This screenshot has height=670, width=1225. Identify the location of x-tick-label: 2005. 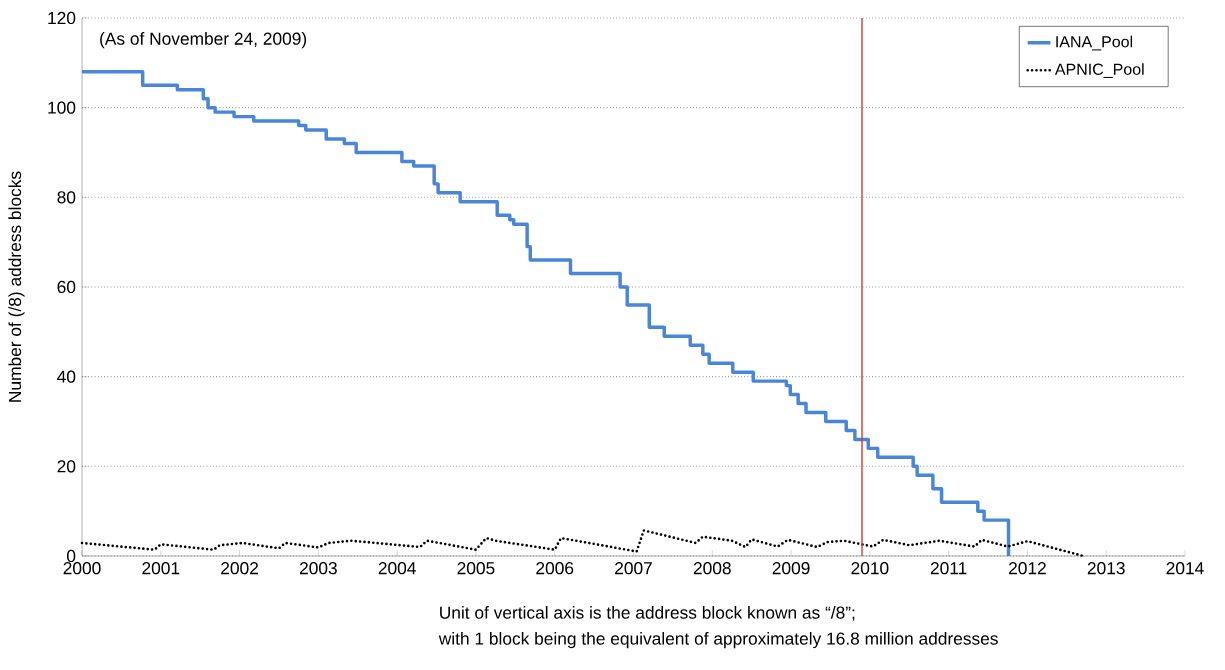
(476, 568).